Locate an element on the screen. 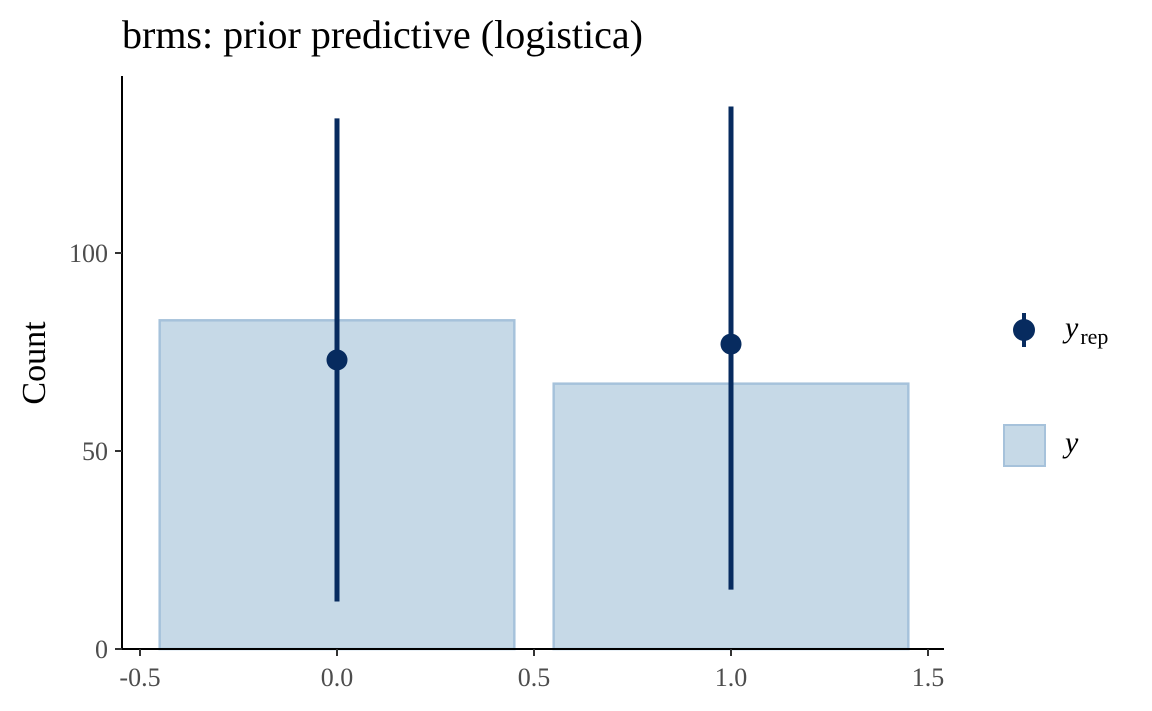 The width and height of the screenshot is (1152, 711). x-tick-label-0: -0.5 is located at coordinates (139, 677).